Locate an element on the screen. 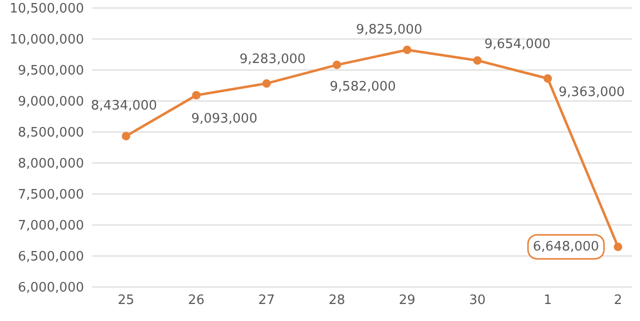  x-tick-label: 25 is located at coordinates (126, 300).